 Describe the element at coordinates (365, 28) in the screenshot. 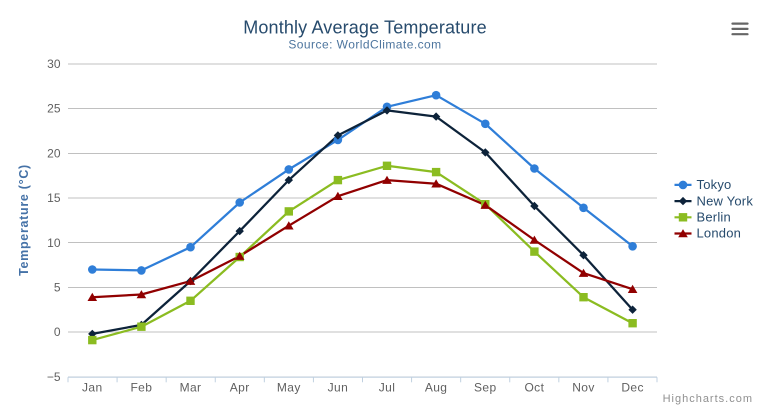

I see `svg-text: Monthly Average Temperature` at that location.